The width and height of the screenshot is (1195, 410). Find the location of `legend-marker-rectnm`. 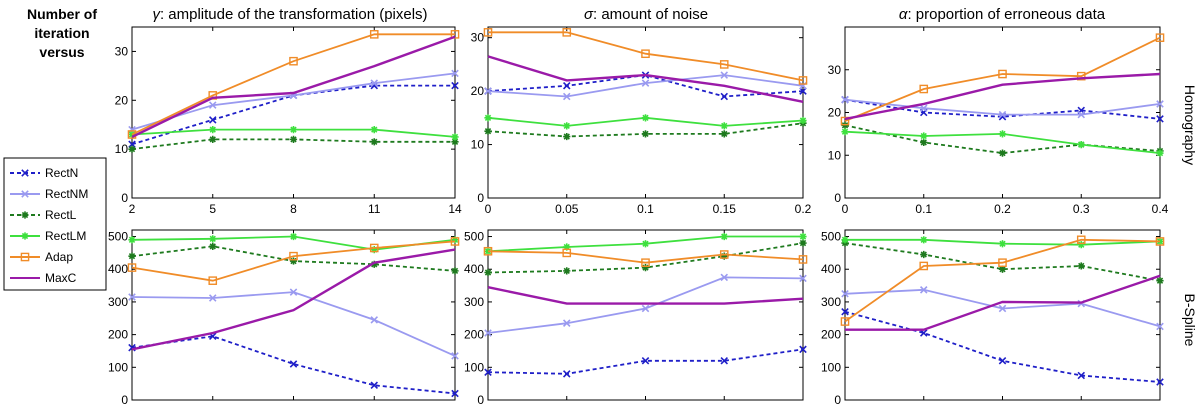

legend-marker-rectnm is located at coordinates (25, 194).